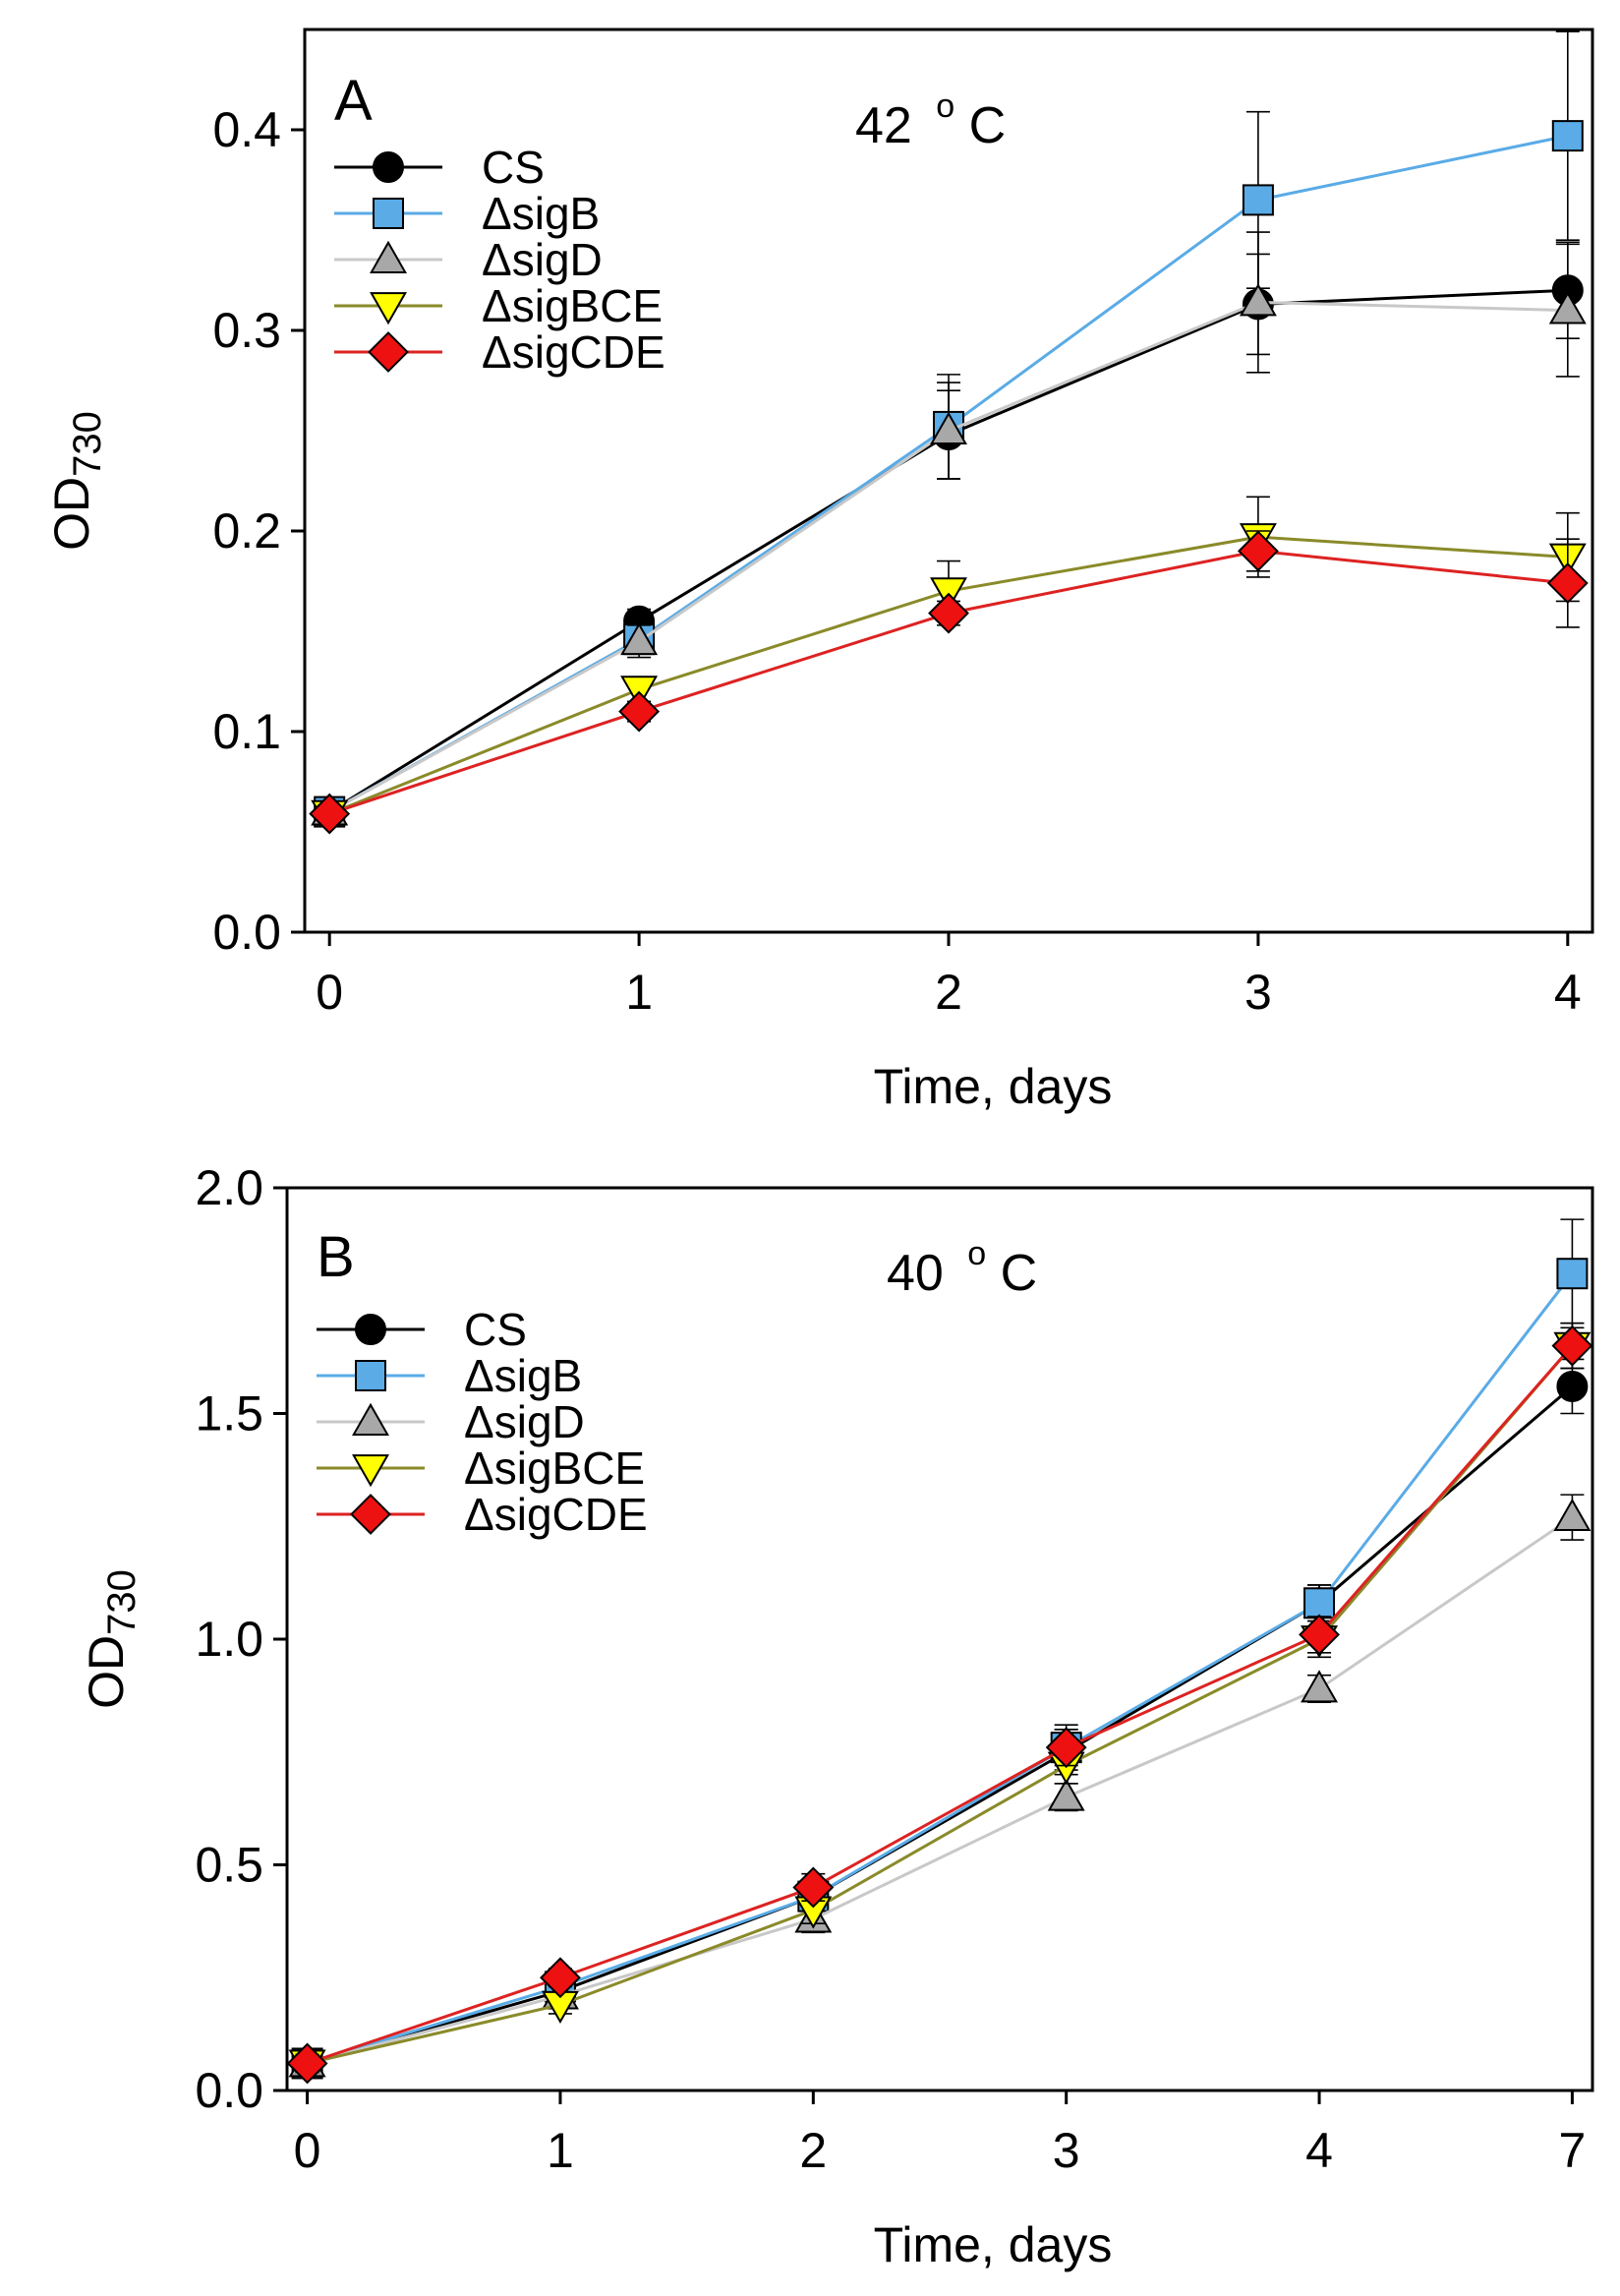  Describe the element at coordinates (930, 113) in the screenshot. I see `panel-a-temperature: 42 o C` at that location.